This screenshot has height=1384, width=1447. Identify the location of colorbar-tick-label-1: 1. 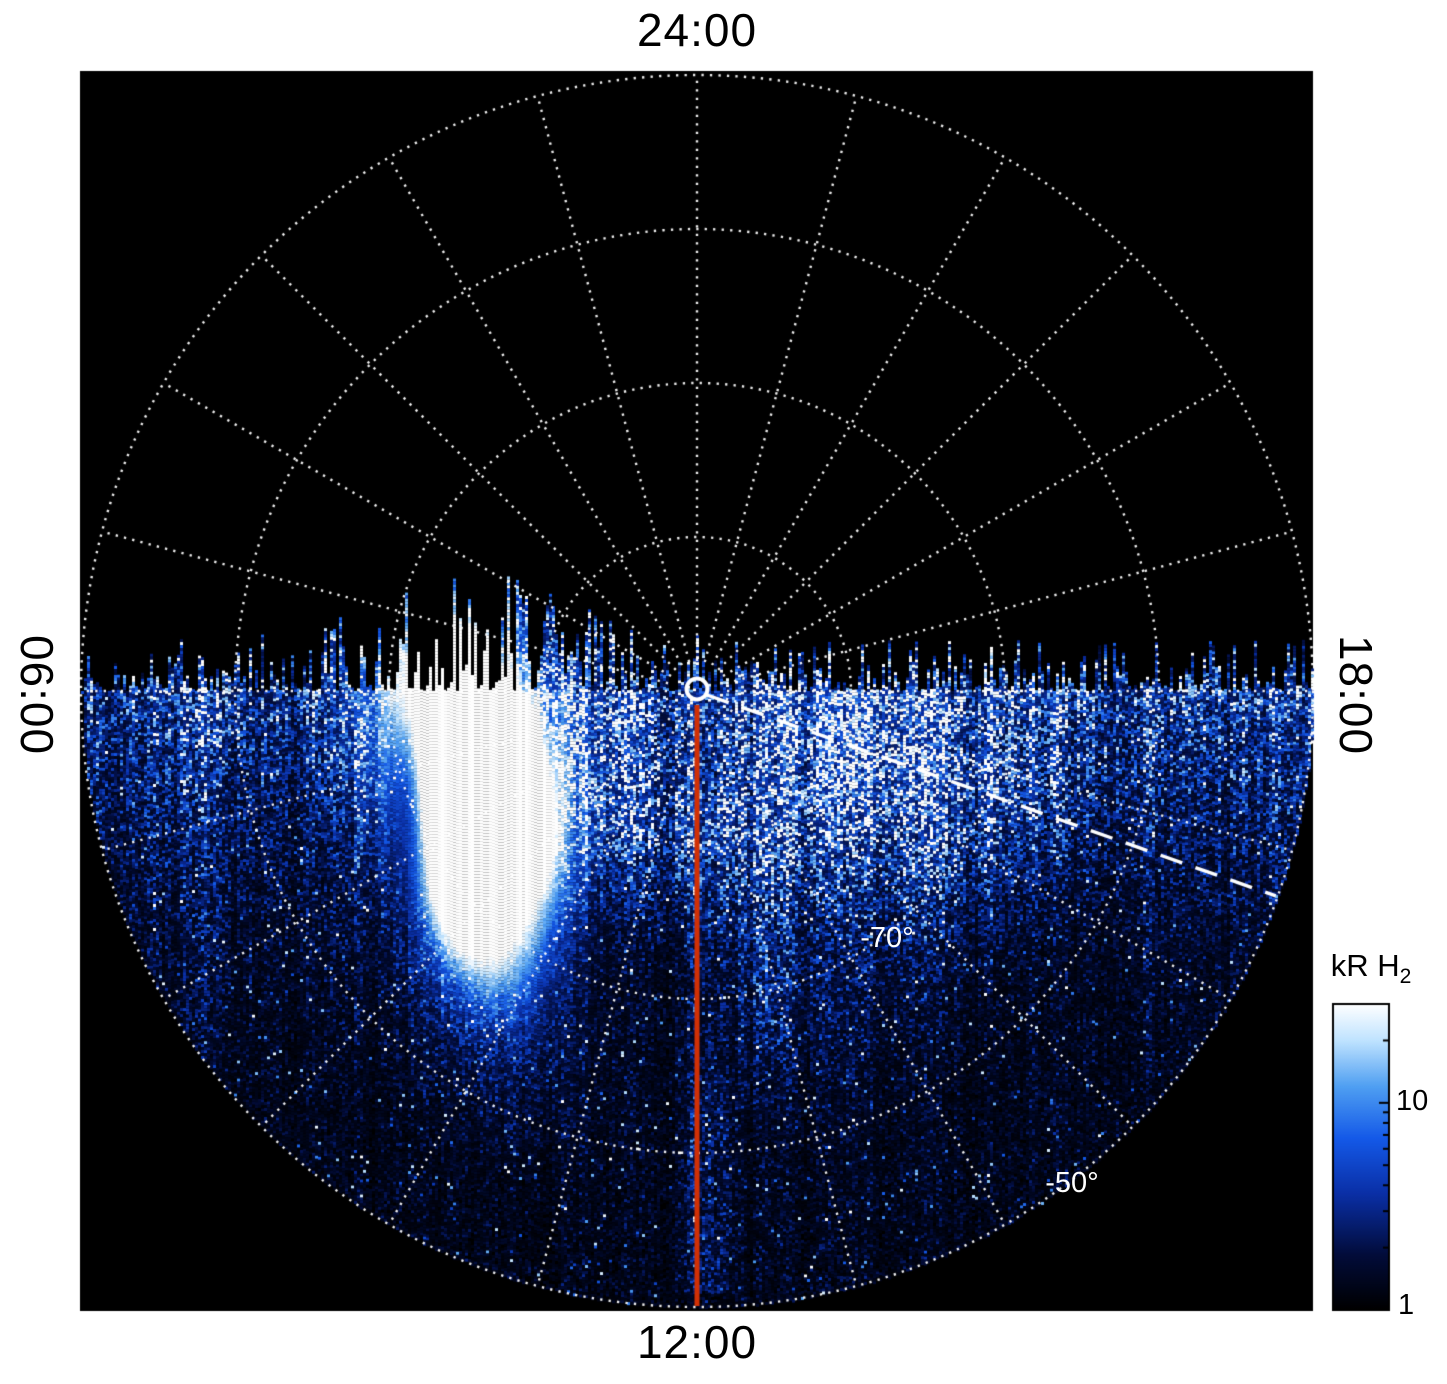
(1406, 1305).